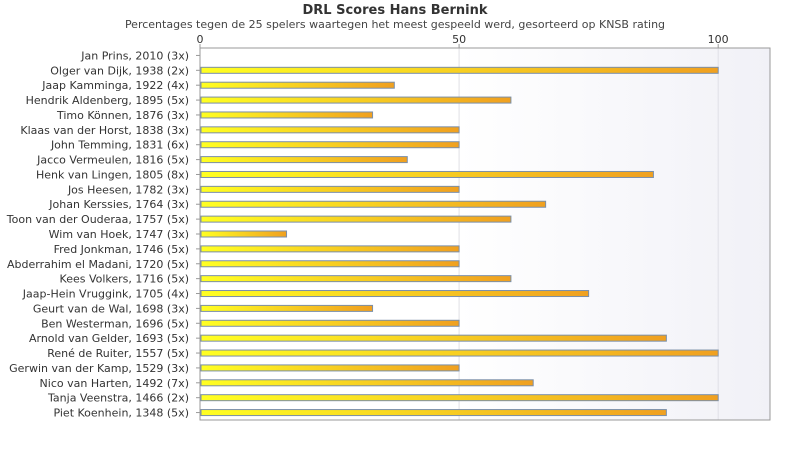  I want to click on category-label: René de Ruiter, 1557 (5x), so click(118, 353).